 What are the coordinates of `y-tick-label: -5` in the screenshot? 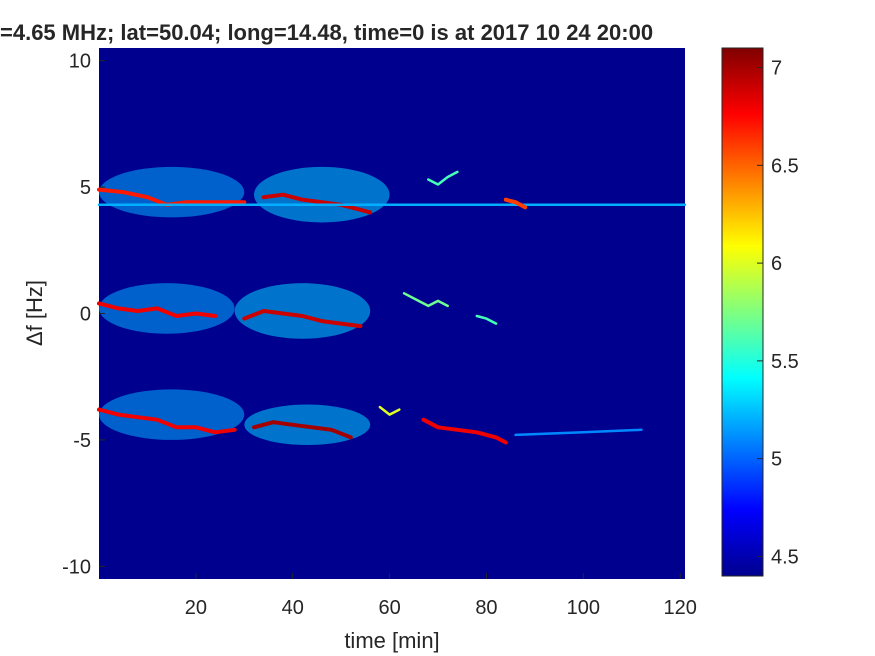 It's located at (82, 441).